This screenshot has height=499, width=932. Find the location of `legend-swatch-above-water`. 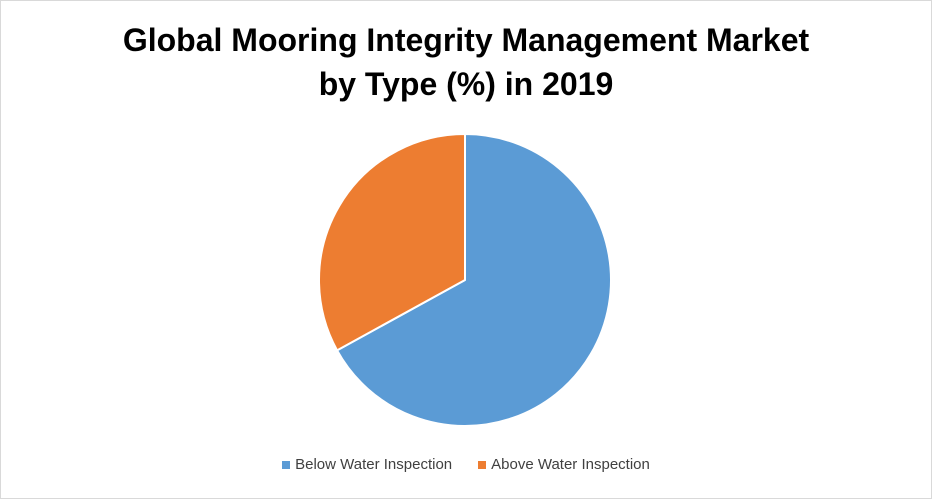

legend-swatch-above-water is located at coordinates (482, 464).